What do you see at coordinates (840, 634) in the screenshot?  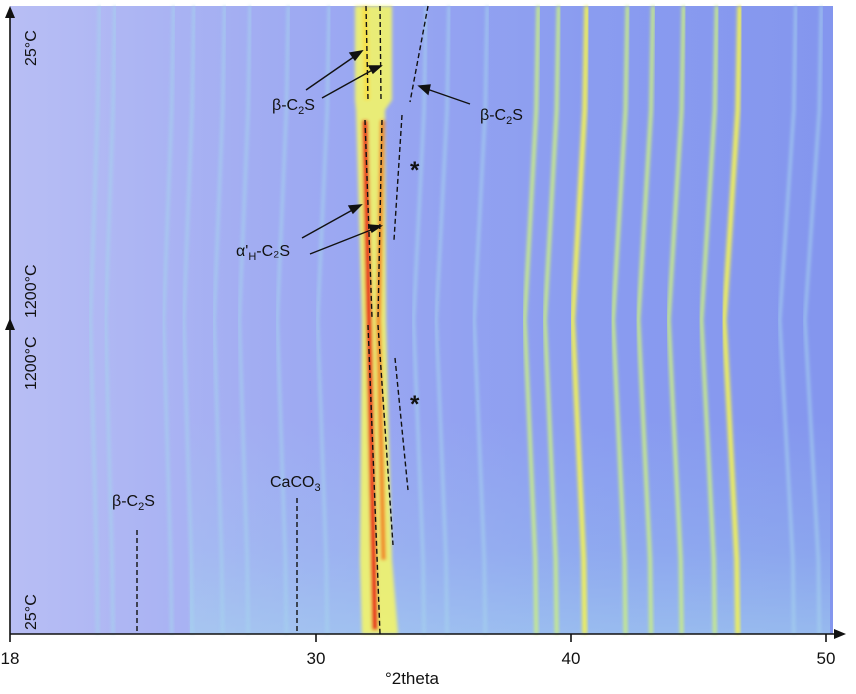 I see `x-axis-arrow` at bounding box center [840, 634].